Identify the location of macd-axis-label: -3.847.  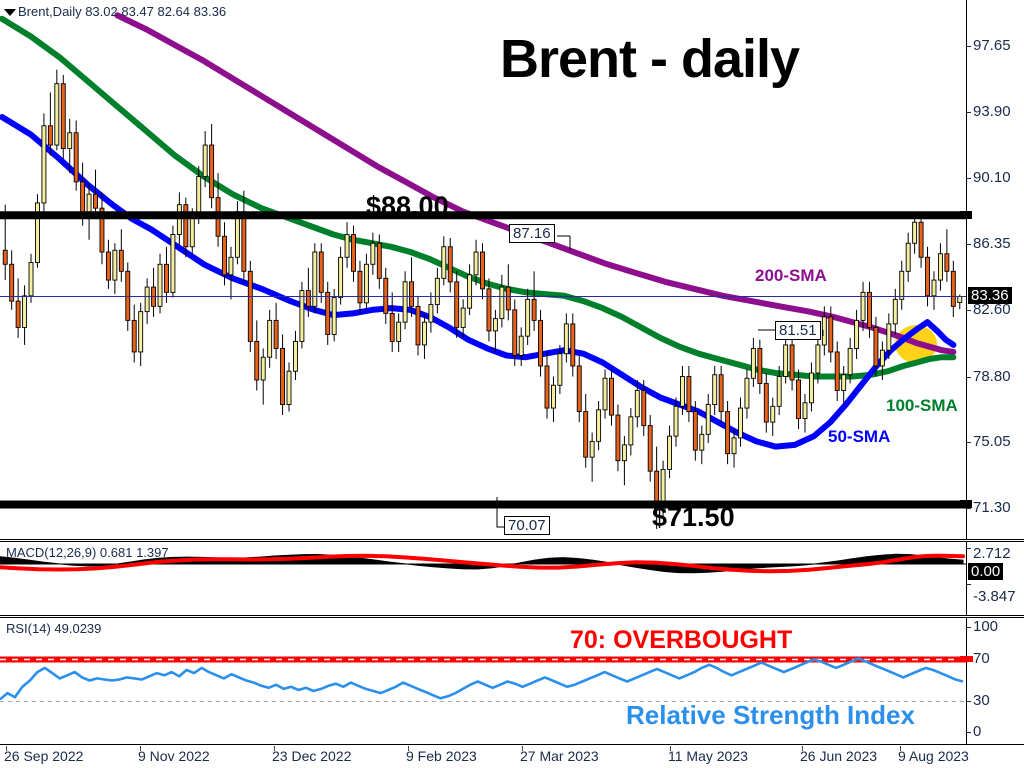
(994, 596).